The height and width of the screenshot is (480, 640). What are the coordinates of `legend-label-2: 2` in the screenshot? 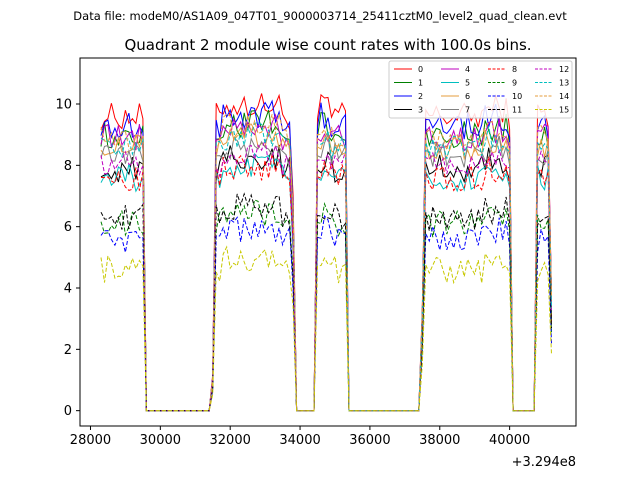 It's located at (420, 96).